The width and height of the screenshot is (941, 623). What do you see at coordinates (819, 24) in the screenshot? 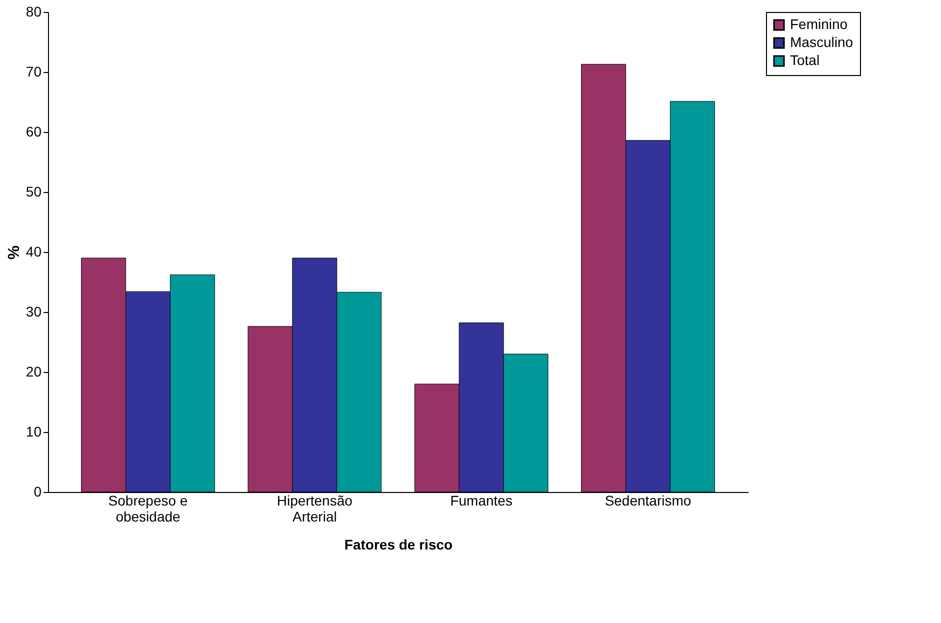
I see `legend-label: Feminino` at bounding box center [819, 24].